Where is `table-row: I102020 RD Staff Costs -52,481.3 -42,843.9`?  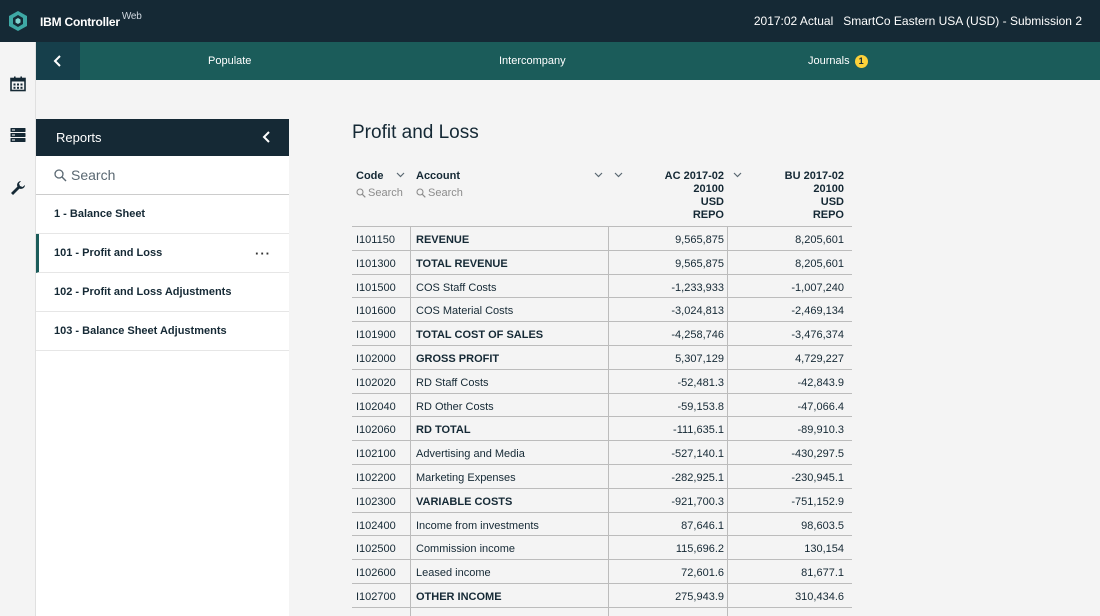
table-row: I102020 RD Staff Costs -52,481.3 -42,843.9 is located at coordinates (602, 382).